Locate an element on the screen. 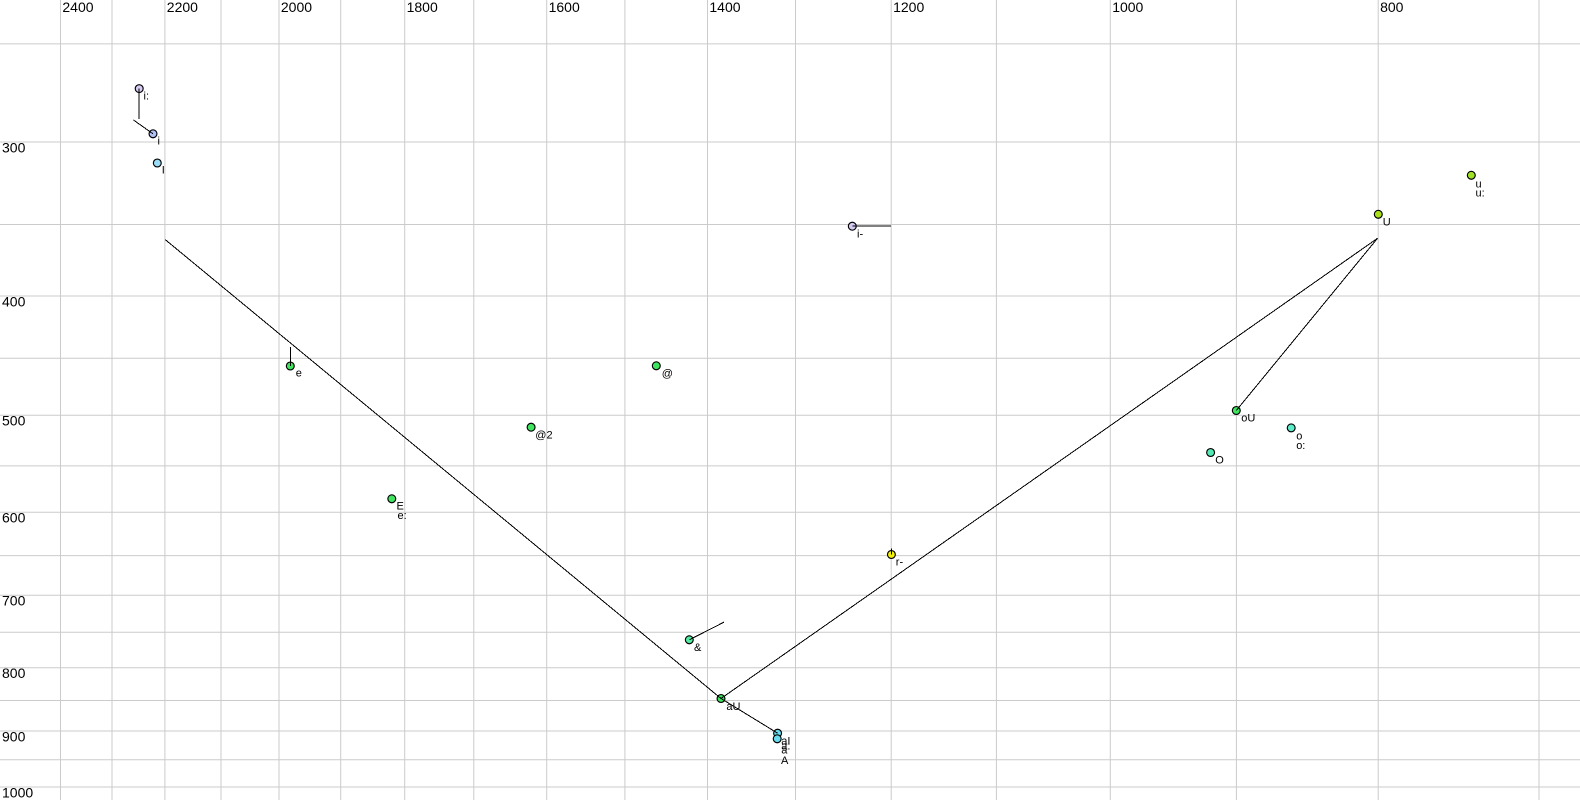 The width and height of the screenshot is (1580, 800). svg-text: u is located at coordinates (1479, 184).